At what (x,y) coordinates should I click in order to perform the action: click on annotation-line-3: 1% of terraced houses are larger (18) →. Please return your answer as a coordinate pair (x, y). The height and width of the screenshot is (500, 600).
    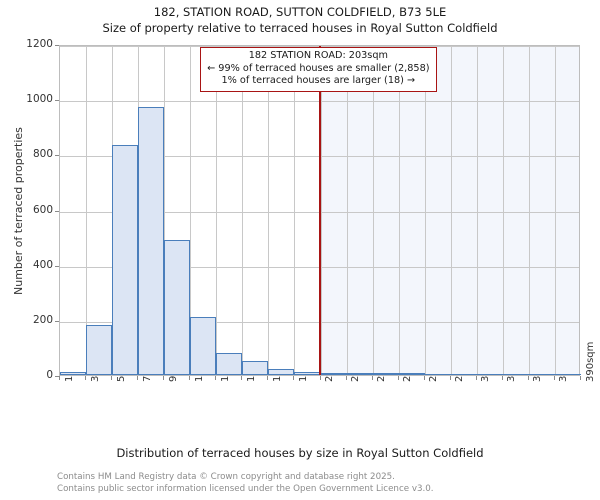
    Looking at the image, I should click on (318, 80).